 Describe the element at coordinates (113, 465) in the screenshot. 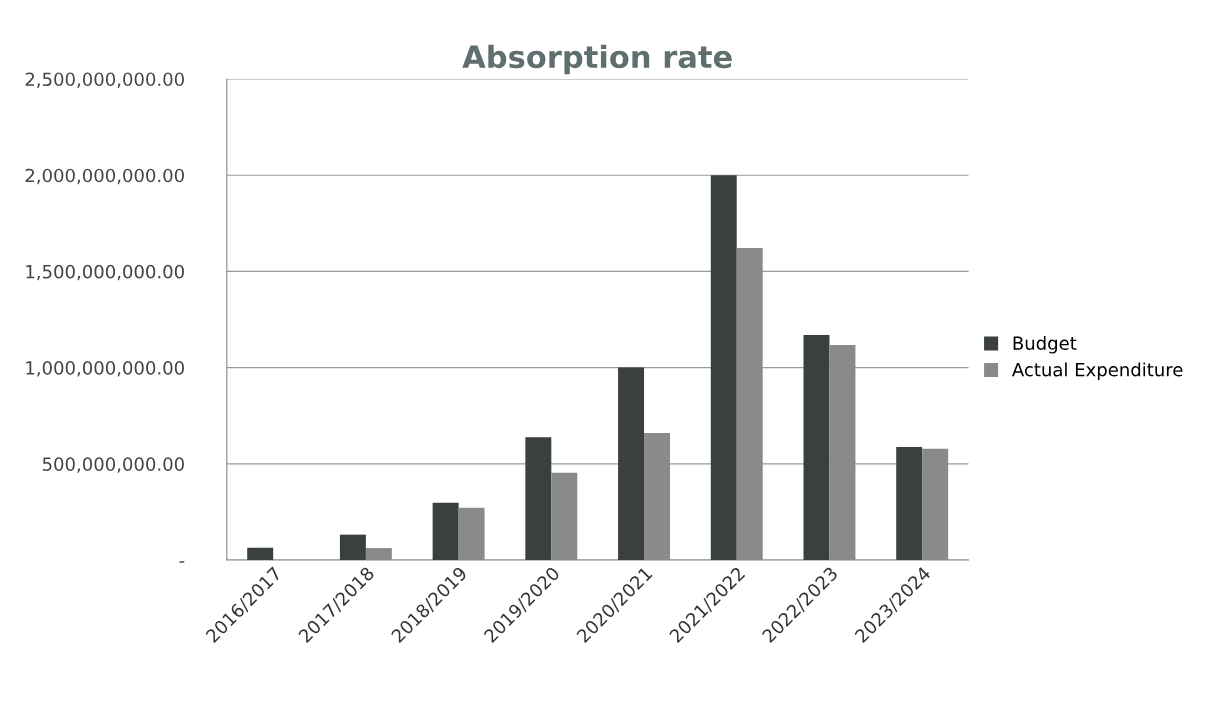

I see `y-tick-label: 500,000,000.00` at that location.